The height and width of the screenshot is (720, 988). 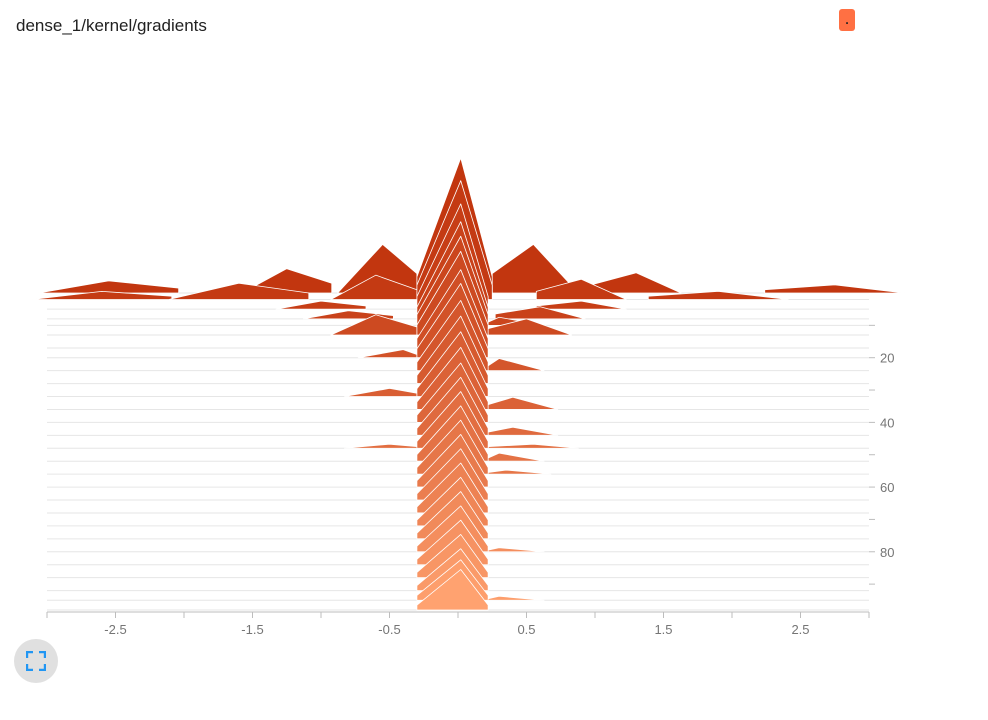 What do you see at coordinates (111, 25) in the screenshot?
I see `chart-title: dense_1/kernel/gradients` at bounding box center [111, 25].